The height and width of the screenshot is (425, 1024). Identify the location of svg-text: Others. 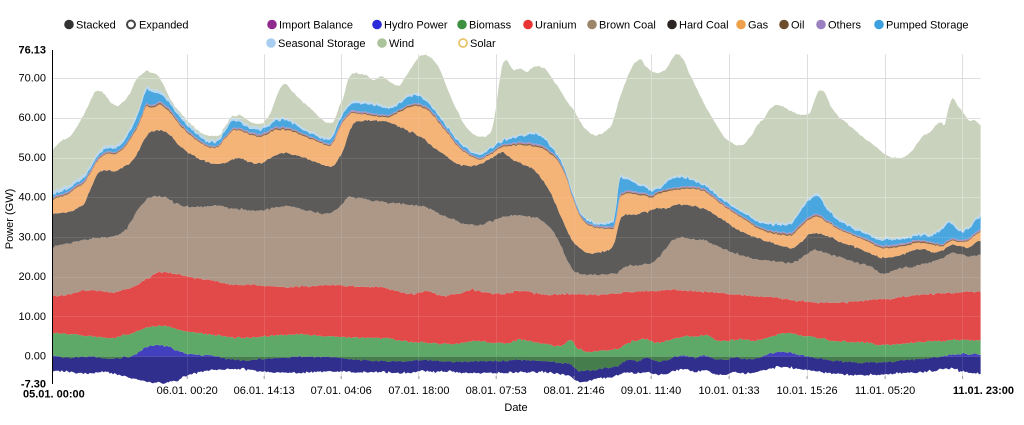
(845, 25).